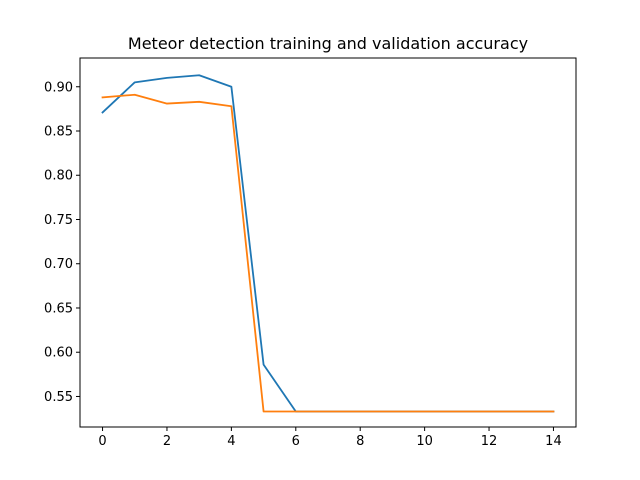 The height and width of the screenshot is (480, 640). What do you see at coordinates (296, 441) in the screenshot?
I see `x-tick-label: 6` at bounding box center [296, 441].